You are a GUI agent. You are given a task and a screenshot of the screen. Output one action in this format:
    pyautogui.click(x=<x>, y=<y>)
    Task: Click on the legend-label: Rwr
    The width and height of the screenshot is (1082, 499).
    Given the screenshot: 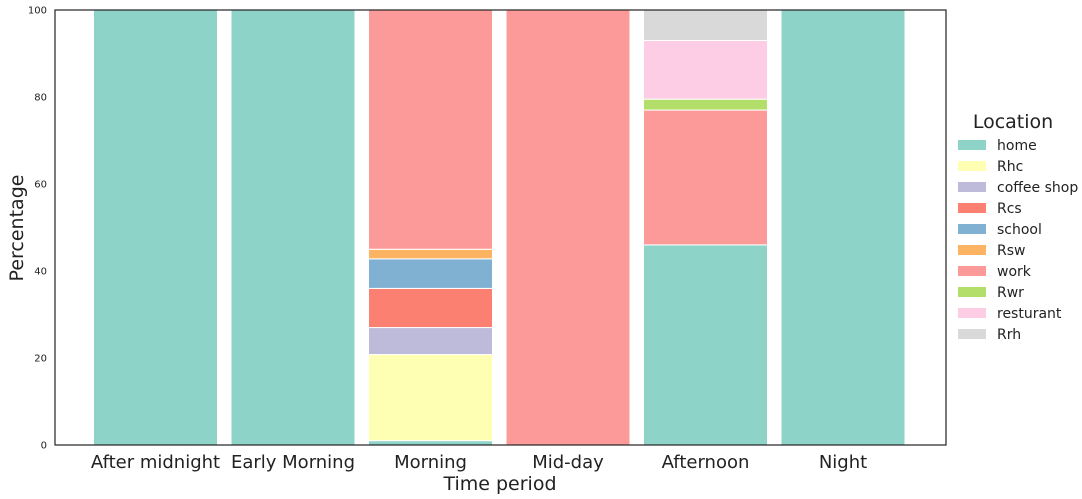 What is the action you would take?
    pyautogui.click(x=1010, y=293)
    